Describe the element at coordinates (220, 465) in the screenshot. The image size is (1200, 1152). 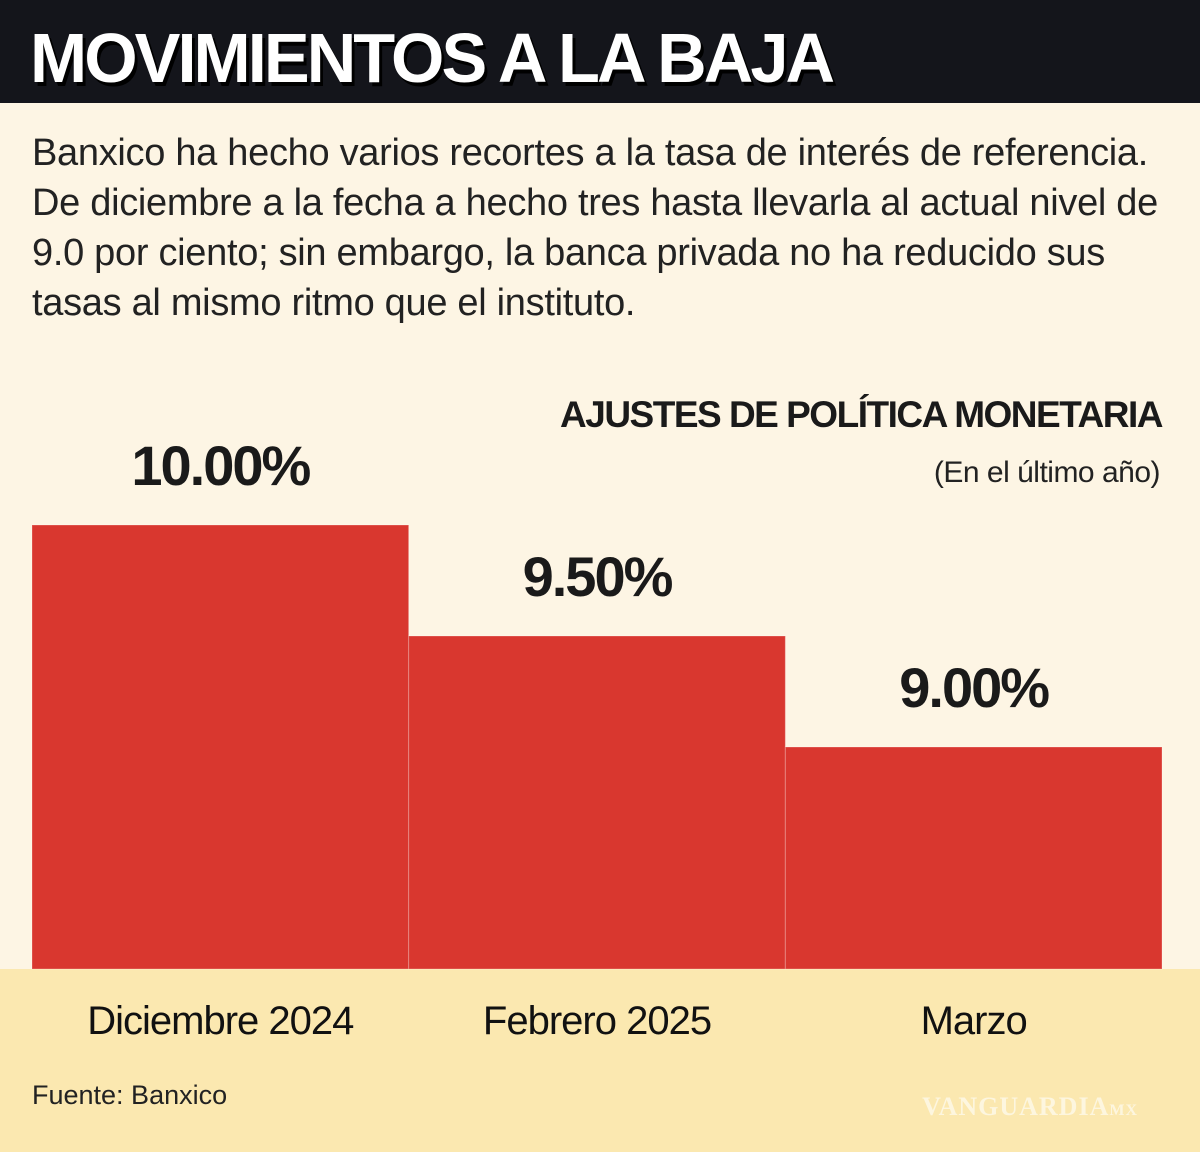
I see `data-label: 10.00%` at that location.